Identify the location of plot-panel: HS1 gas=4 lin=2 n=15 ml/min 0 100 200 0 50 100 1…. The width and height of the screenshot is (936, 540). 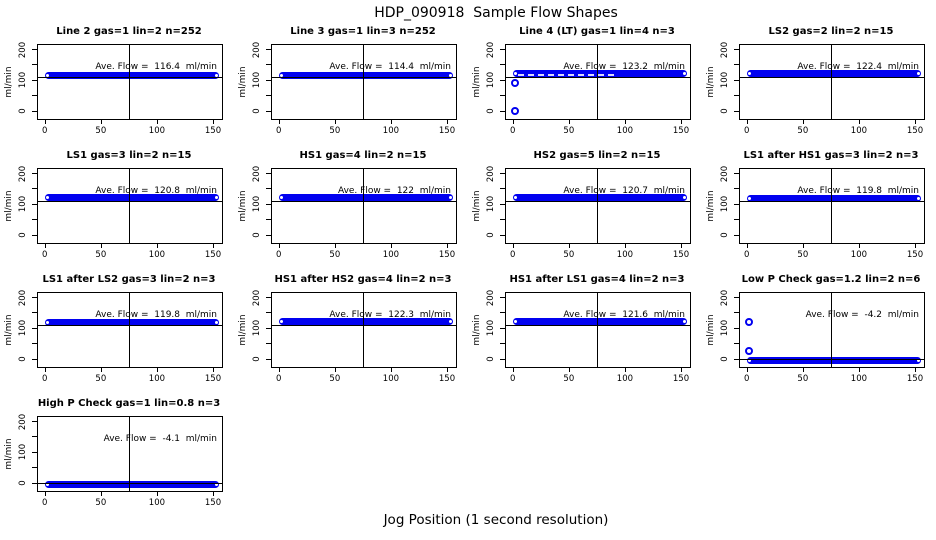
(351, 206).